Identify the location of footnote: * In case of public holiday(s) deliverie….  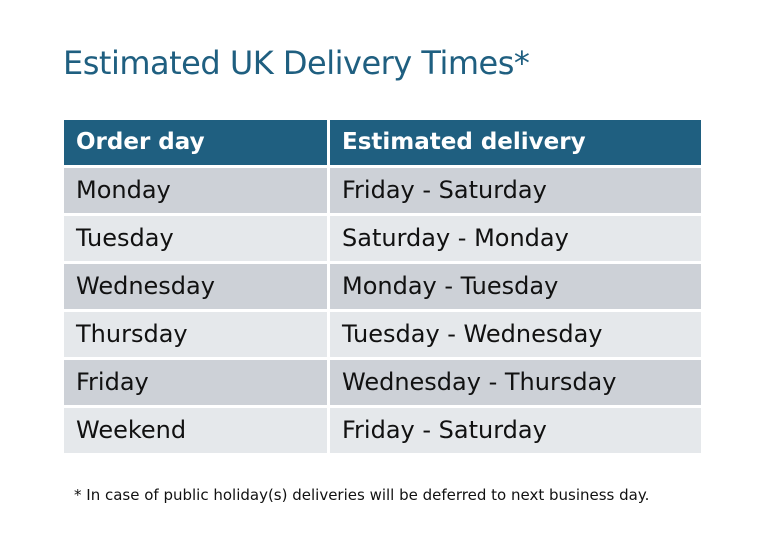
(362, 495).